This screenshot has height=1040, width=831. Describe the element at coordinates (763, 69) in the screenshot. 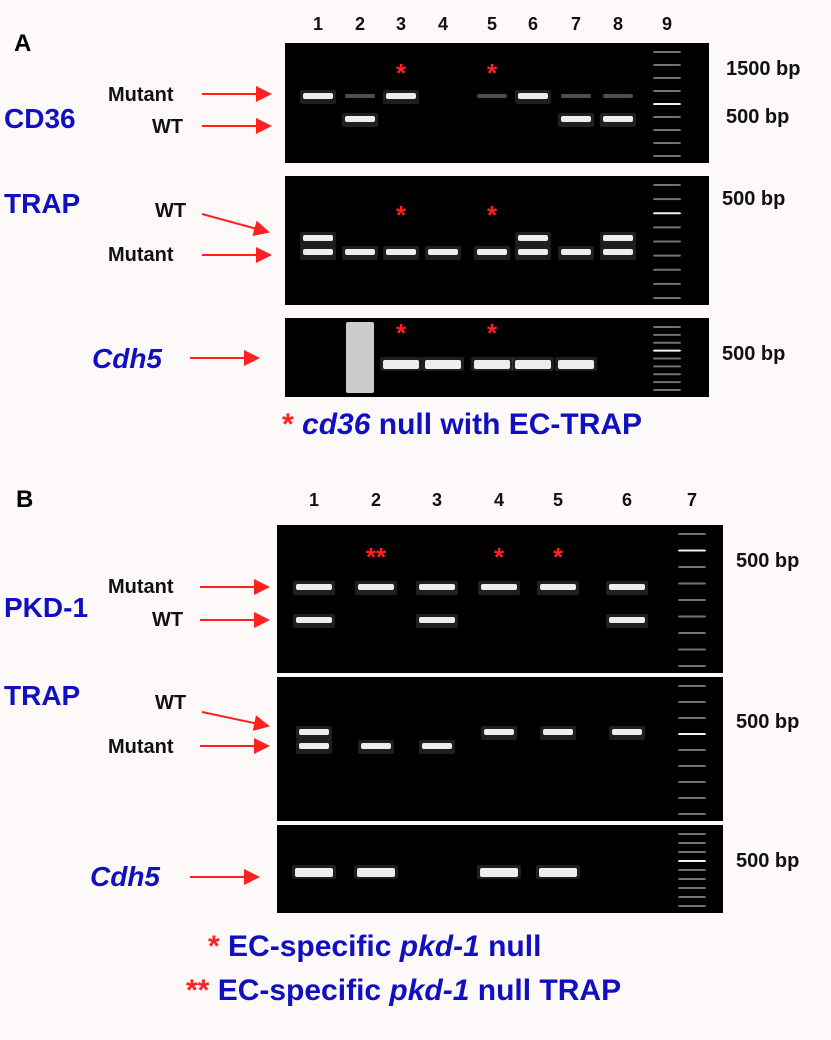

I see `marker-label: 1500 bp` at that location.